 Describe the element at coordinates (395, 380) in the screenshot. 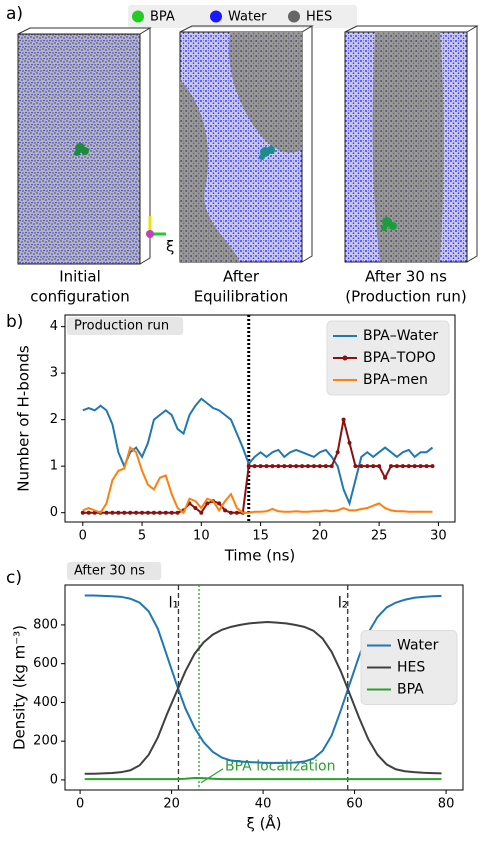

I see `legend-label: BPA–men` at that location.